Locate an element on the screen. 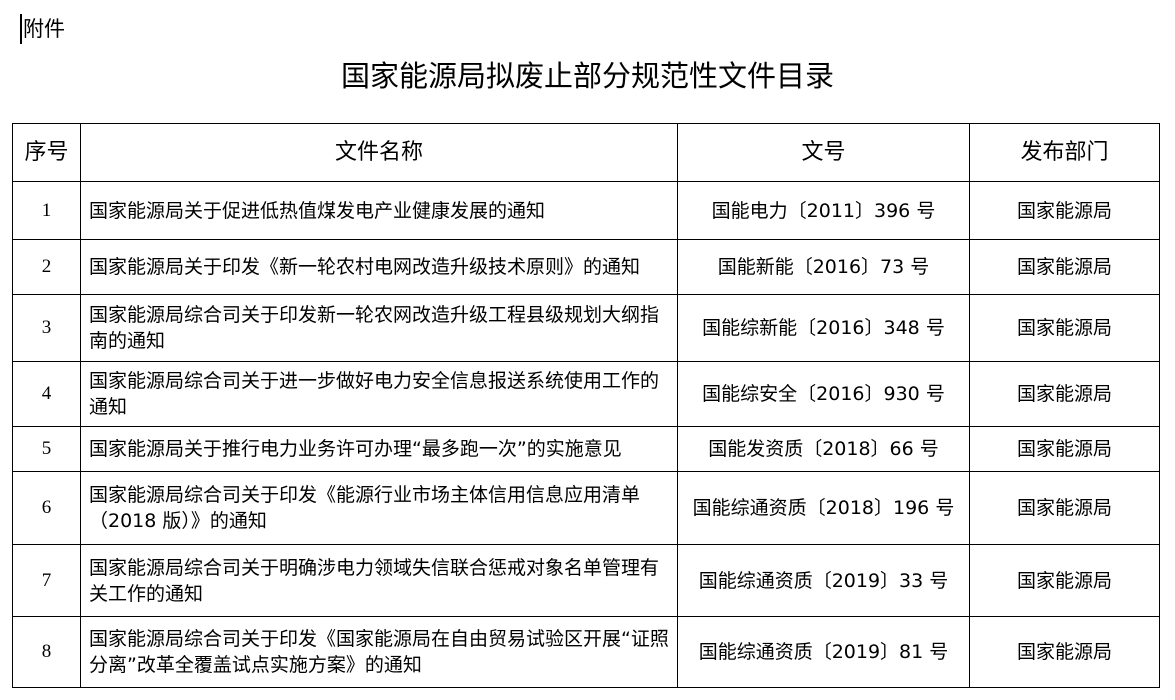 The height and width of the screenshot is (700, 1175). document-number: 国能综通资质〔2019〕33 号 is located at coordinates (823, 580).